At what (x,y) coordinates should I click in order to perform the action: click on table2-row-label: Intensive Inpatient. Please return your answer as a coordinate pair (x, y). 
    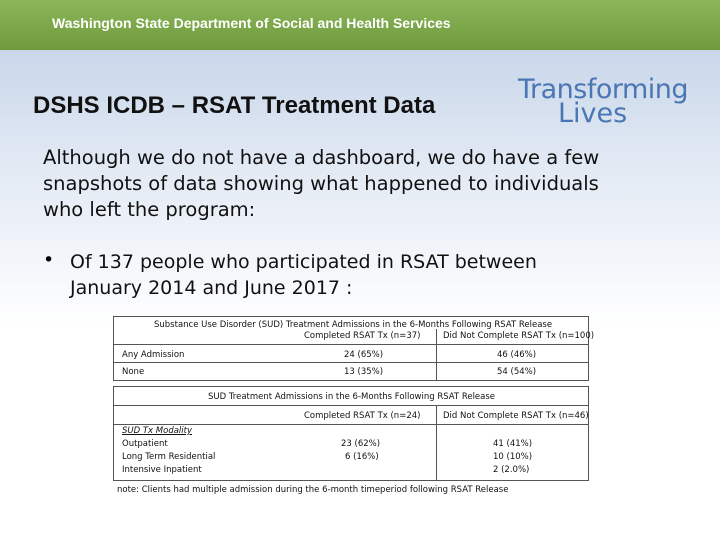
    Looking at the image, I should click on (162, 470).